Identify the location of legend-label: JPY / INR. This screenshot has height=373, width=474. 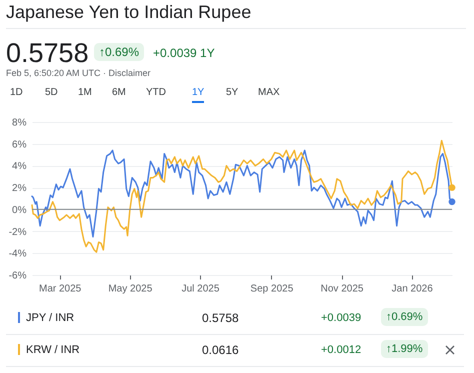
(50, 318).